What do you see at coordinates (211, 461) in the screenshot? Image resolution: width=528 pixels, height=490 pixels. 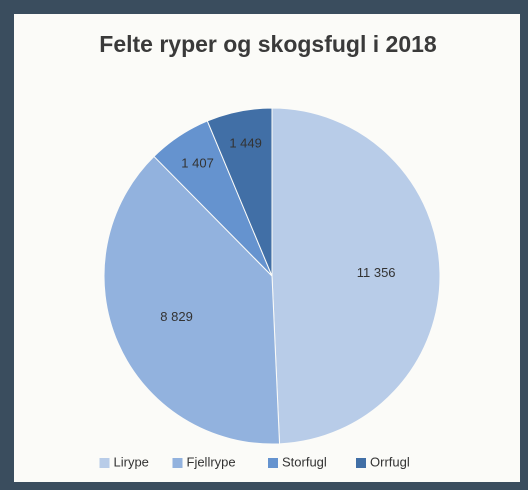 I see `legend-label: Fjellrype` at bounding box center [211, 461].